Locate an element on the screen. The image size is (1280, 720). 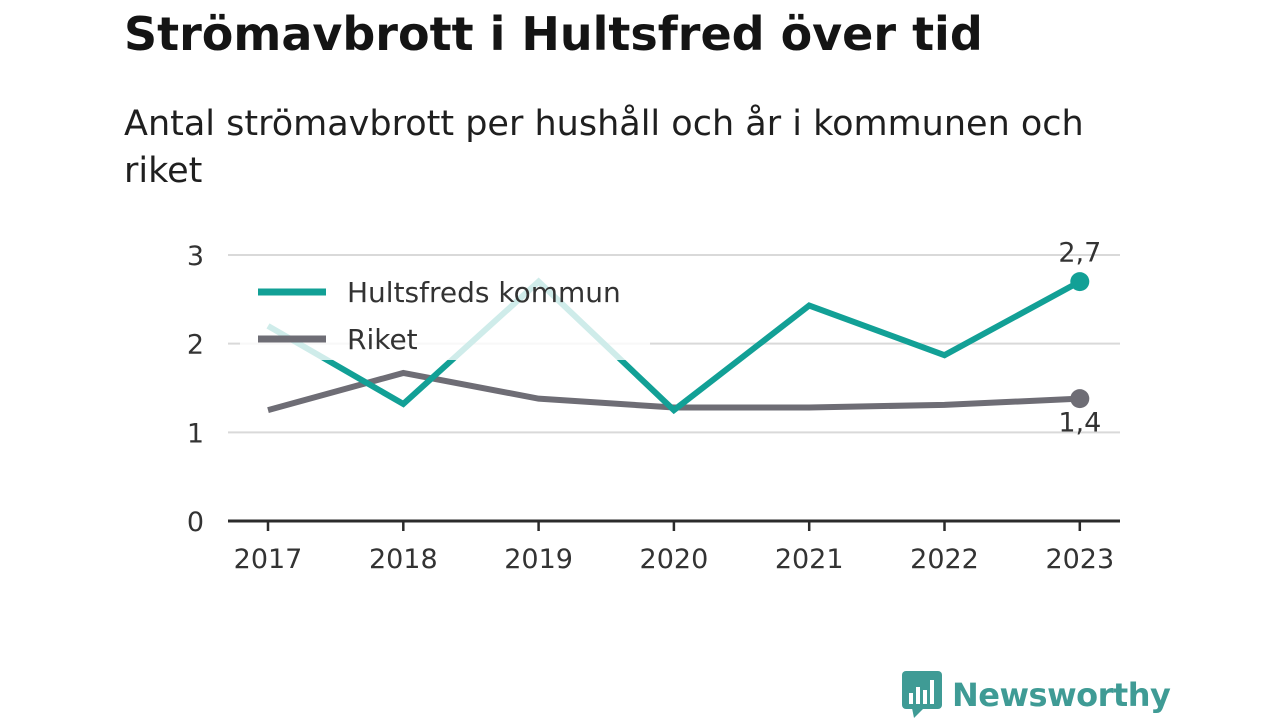
x-tick-label: 2020 is located at coordinates (674, 559).